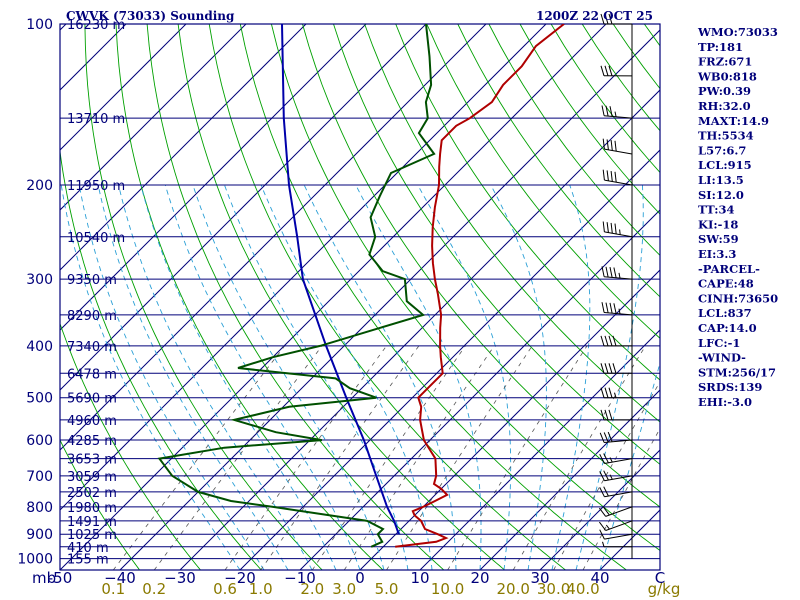 The width and height of the screenshot is (800, 600). What do you see at coordinates (716, 210) in the screenshot?
I see `index-value: TT:34` at bounding box center [716, 210].